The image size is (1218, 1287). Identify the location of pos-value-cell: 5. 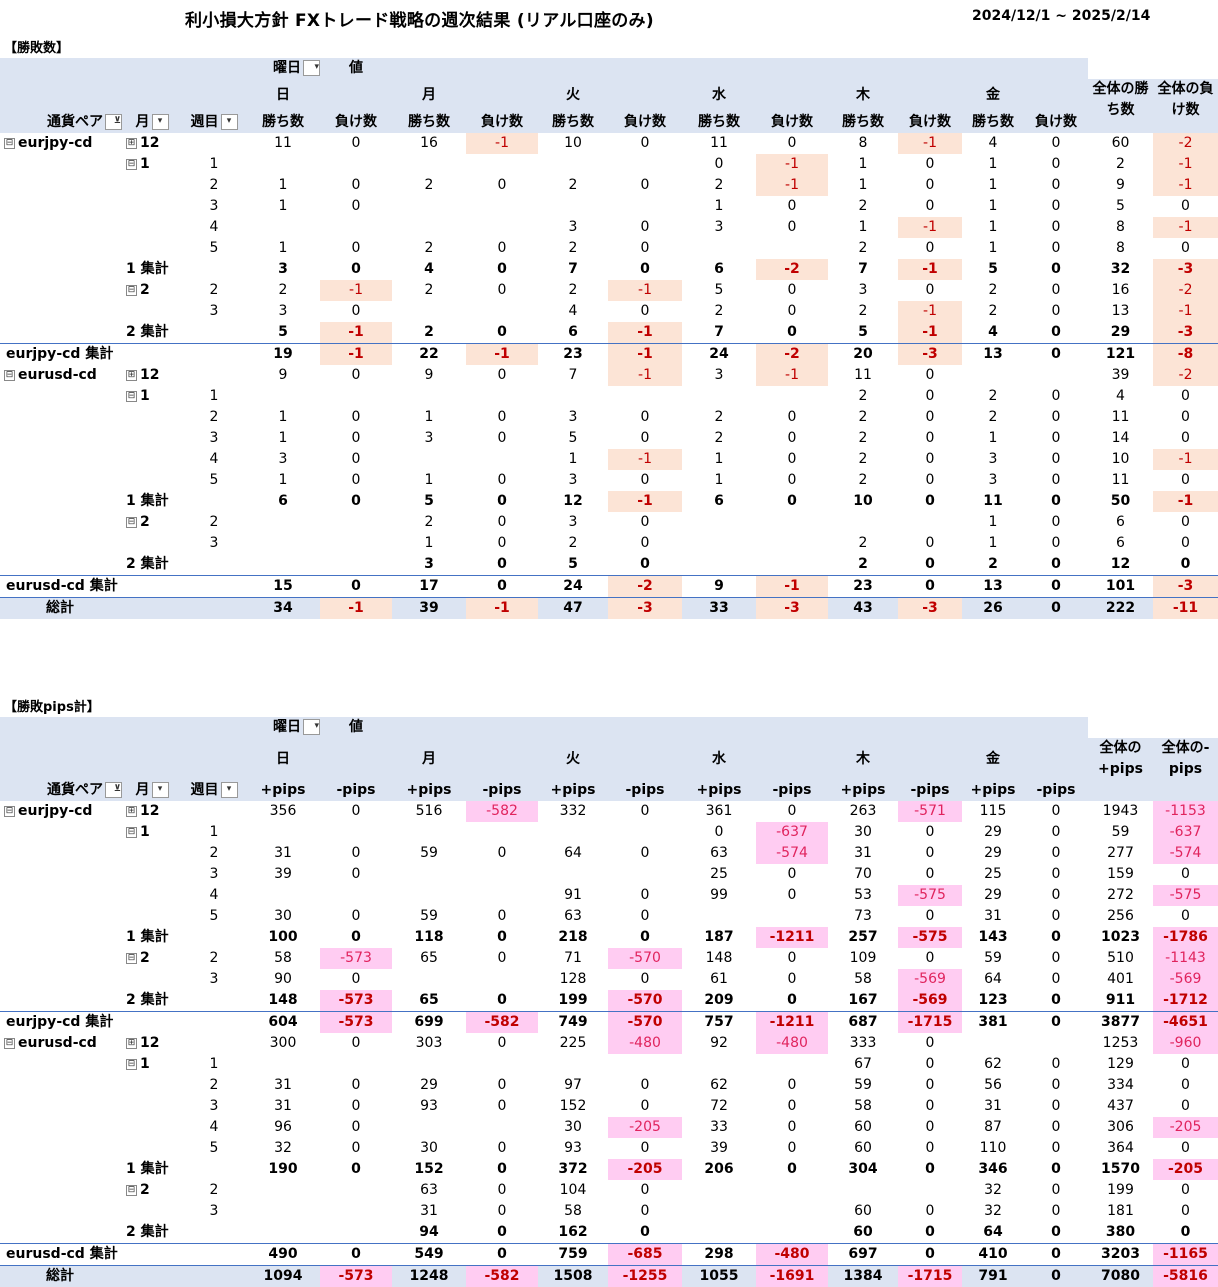
(993, 269).